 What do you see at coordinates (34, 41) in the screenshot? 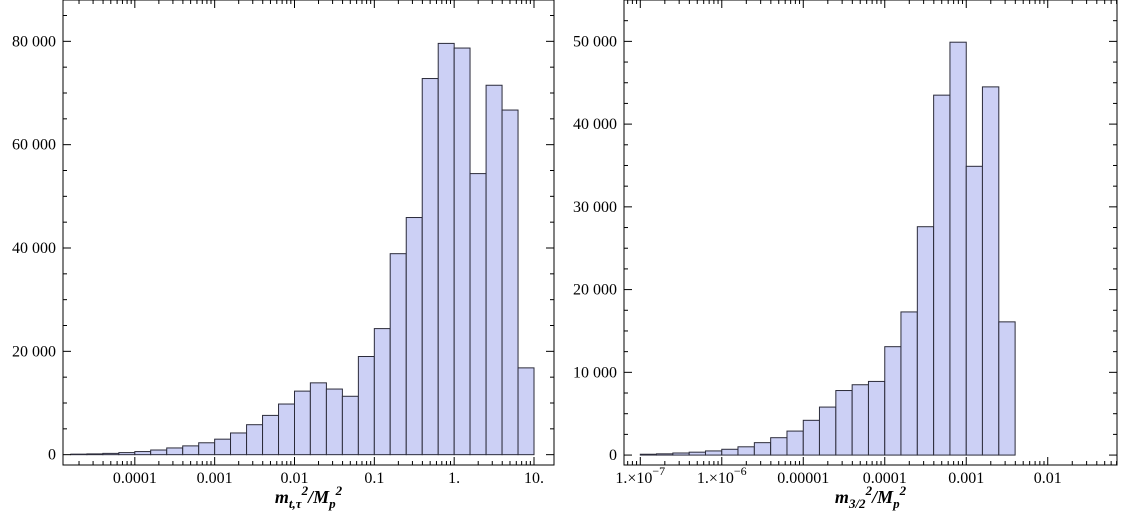
I see `y-tick-label: 80 000` at bounding box center [34, 41].